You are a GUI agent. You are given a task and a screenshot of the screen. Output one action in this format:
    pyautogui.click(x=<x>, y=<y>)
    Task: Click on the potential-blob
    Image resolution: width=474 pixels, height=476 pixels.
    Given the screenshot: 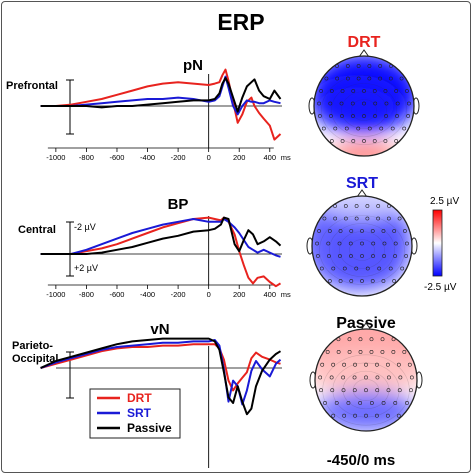 What is the action you would take?
    pyautogui.click(x=366, y=410)
    